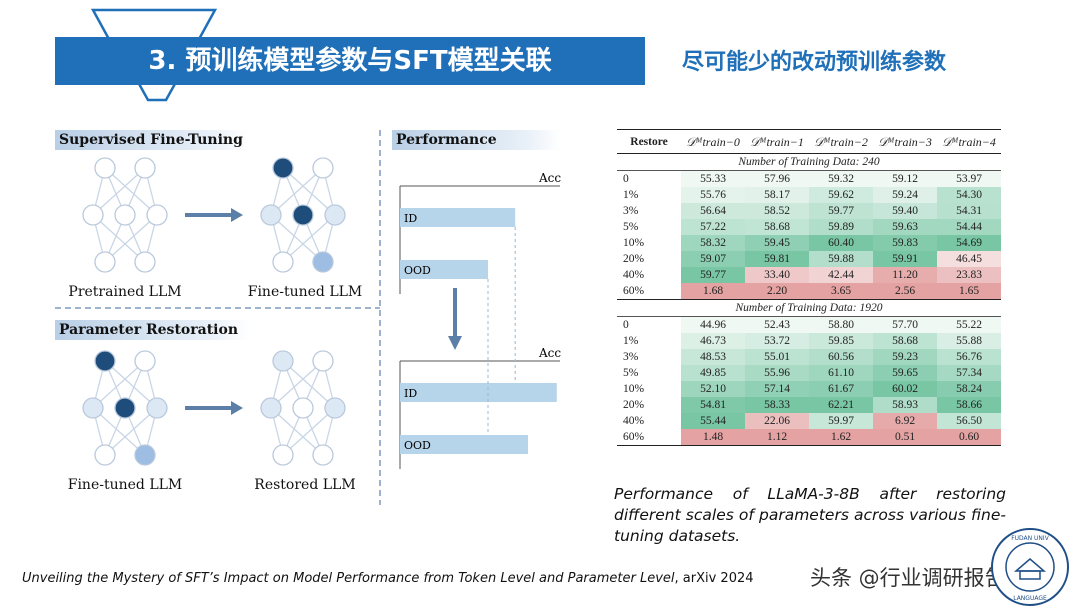 The width and height of the screenshot is (1080, 608). What do you see at coordinates (905, 227) in the screenshot?
I see `table-cell: 59.63` at bounding box center [905, 227].